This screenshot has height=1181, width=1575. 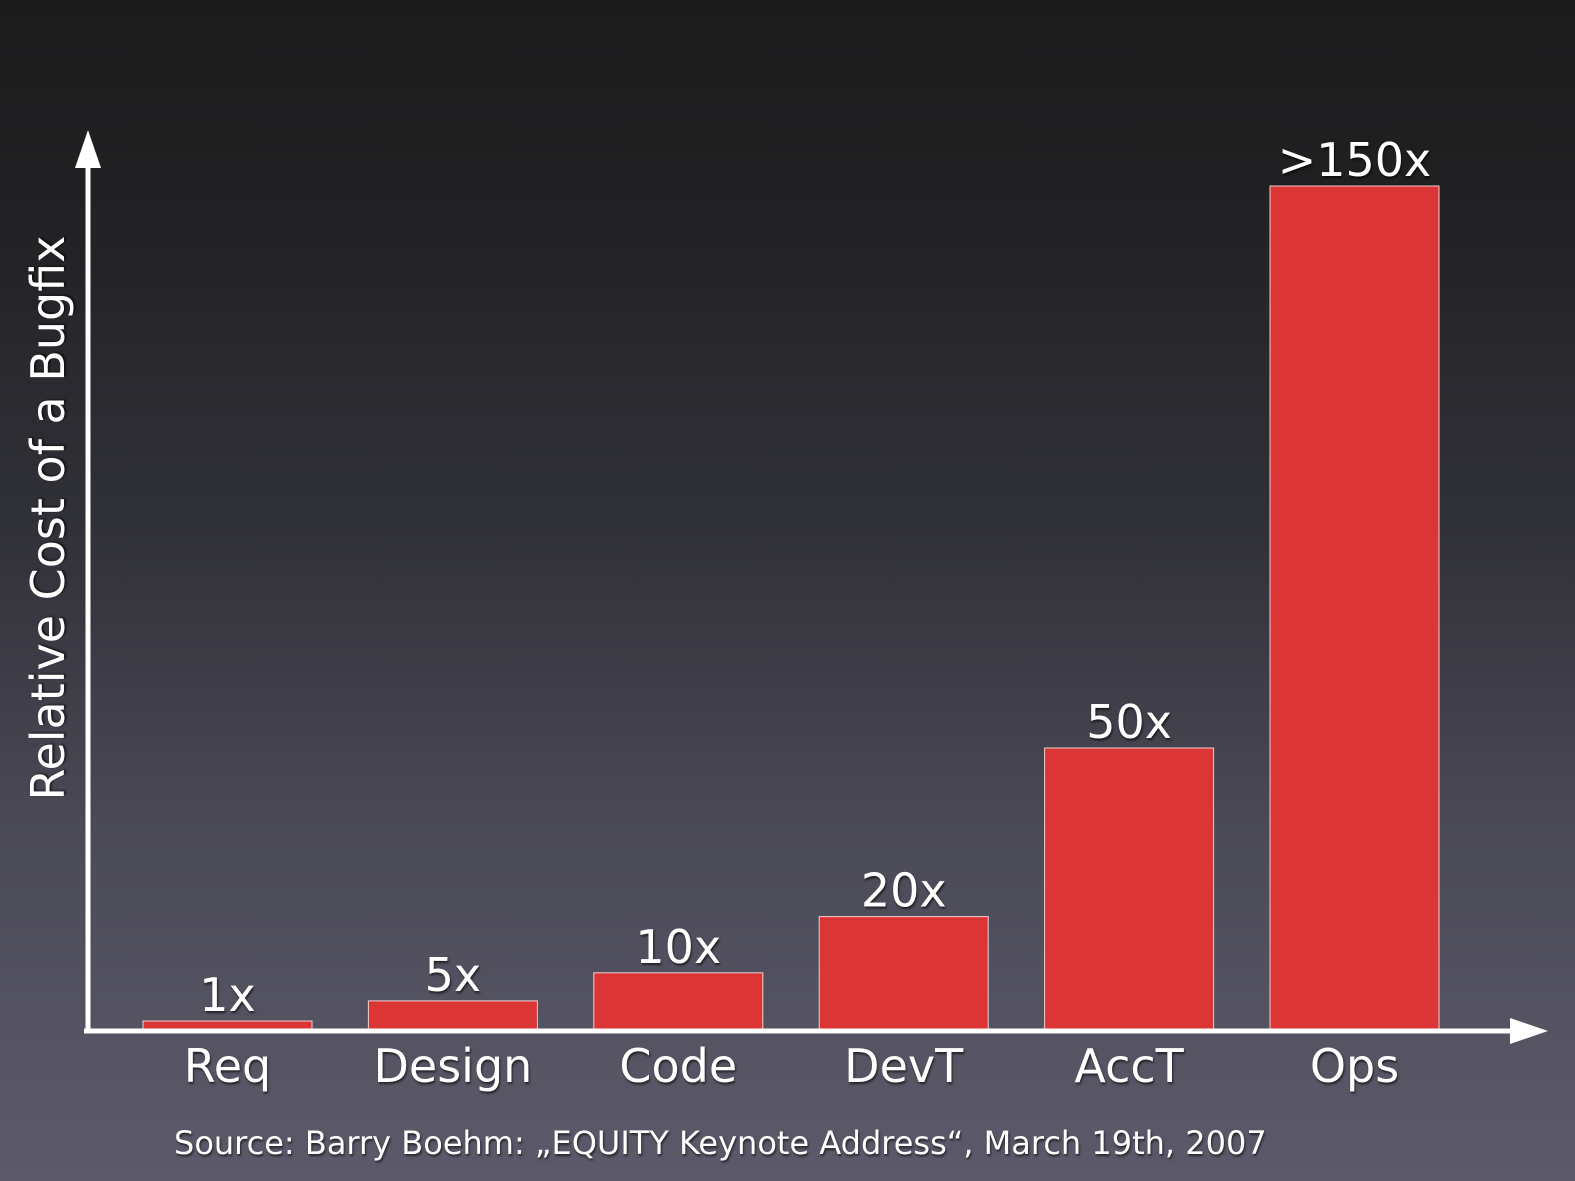 I want to click on value-label-ops: >150x, so click(x=1355, y=160).